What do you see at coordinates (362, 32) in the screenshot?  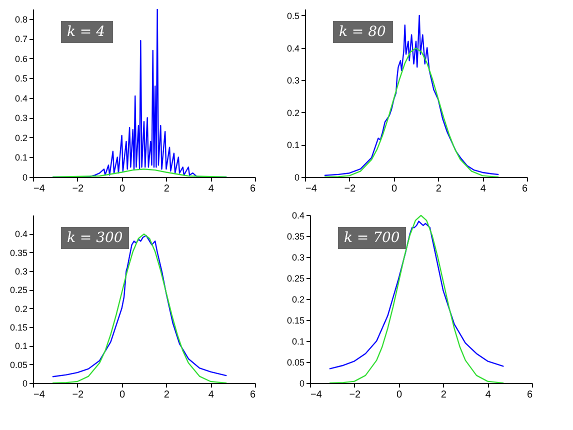 I see `annotation: k = 80` at bounding box center [362, 32].